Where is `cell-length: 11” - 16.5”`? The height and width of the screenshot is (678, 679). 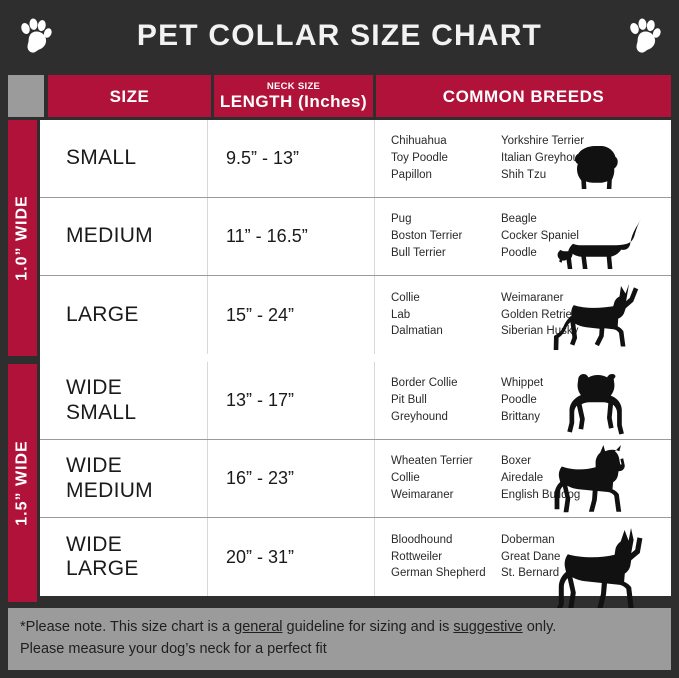 cell-length: 11” - 16.5” is located at coordinates (291, 236).